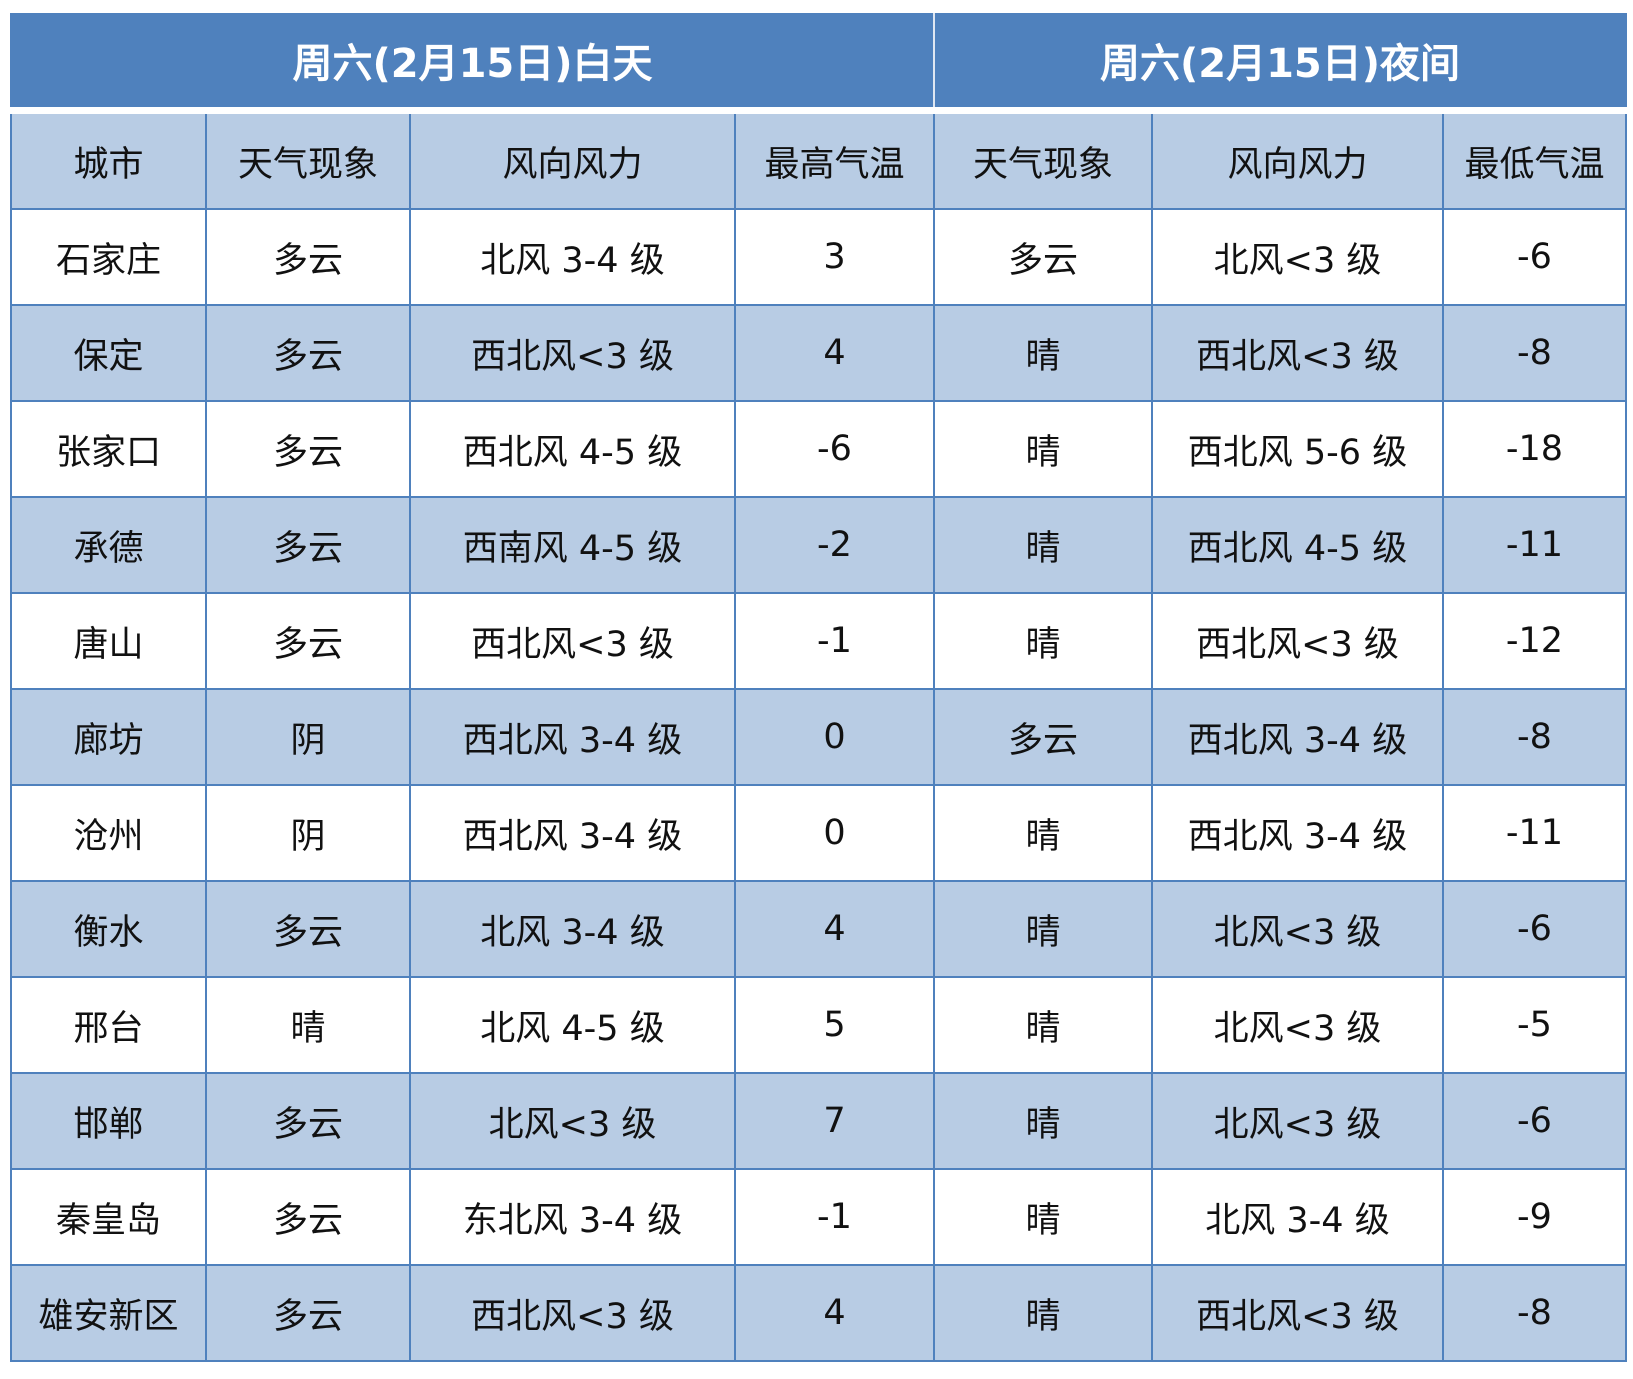 The width and height of the screenshot is (1633, 1379). What do you see at coordinates (1297, 1217) in the screenshot?
I see `cell-night-wind: 北风 3-4 级` at bounding box center [1297, 1217].